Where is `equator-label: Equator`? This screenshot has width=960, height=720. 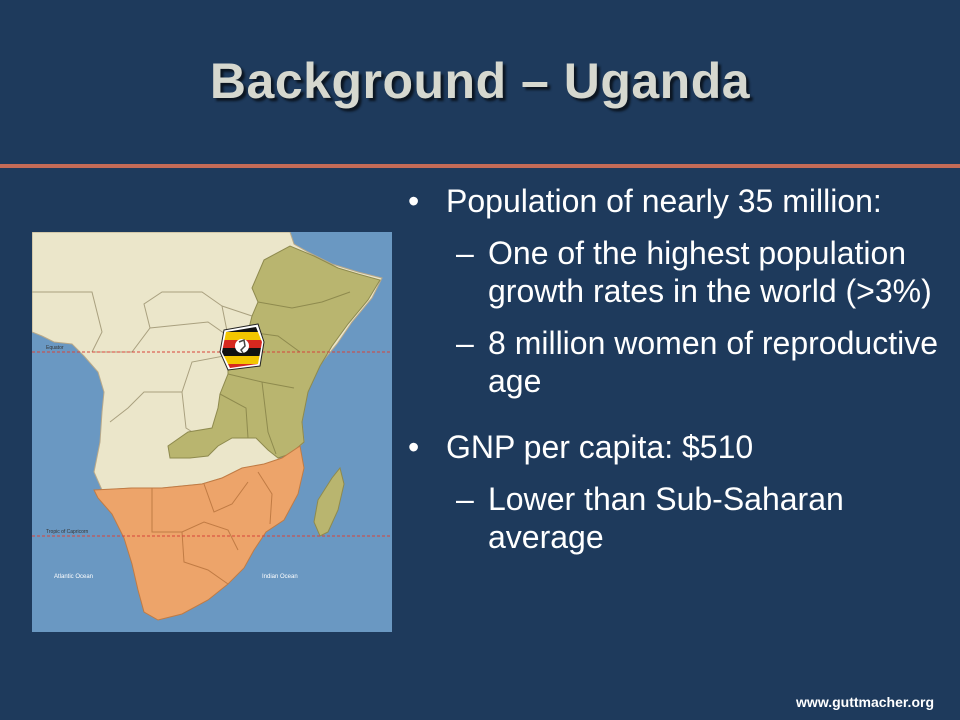 equator-label: Equator is located at coordinates (55, 348).